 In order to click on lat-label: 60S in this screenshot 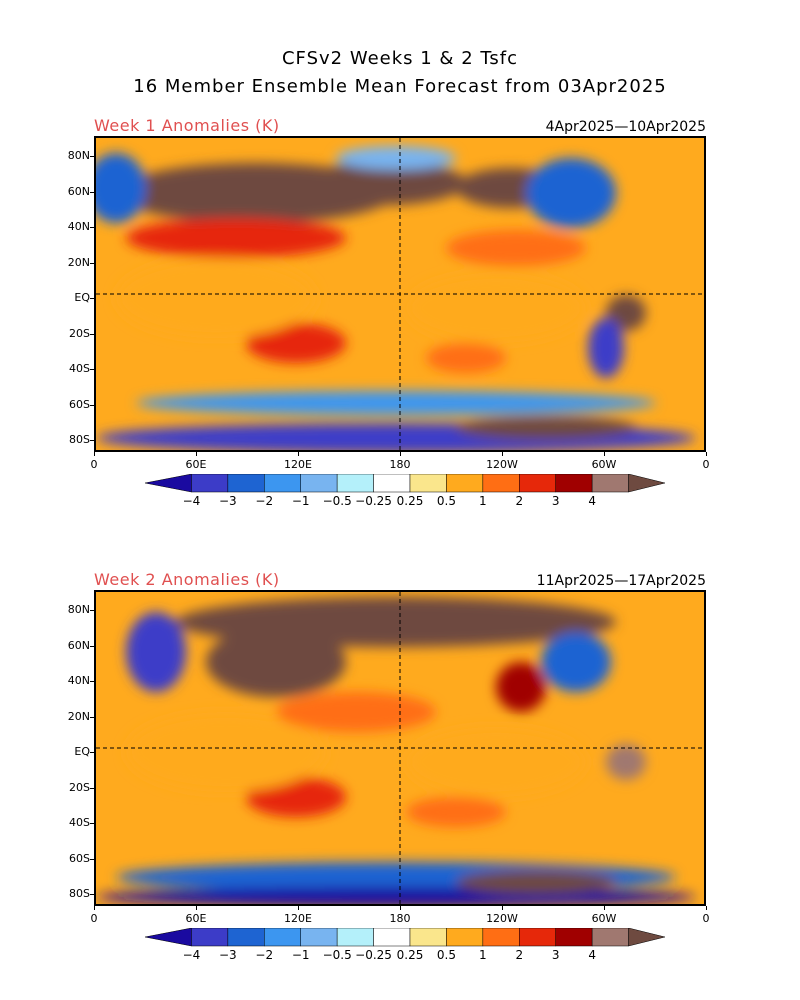, I will do `click(79, 858)`.